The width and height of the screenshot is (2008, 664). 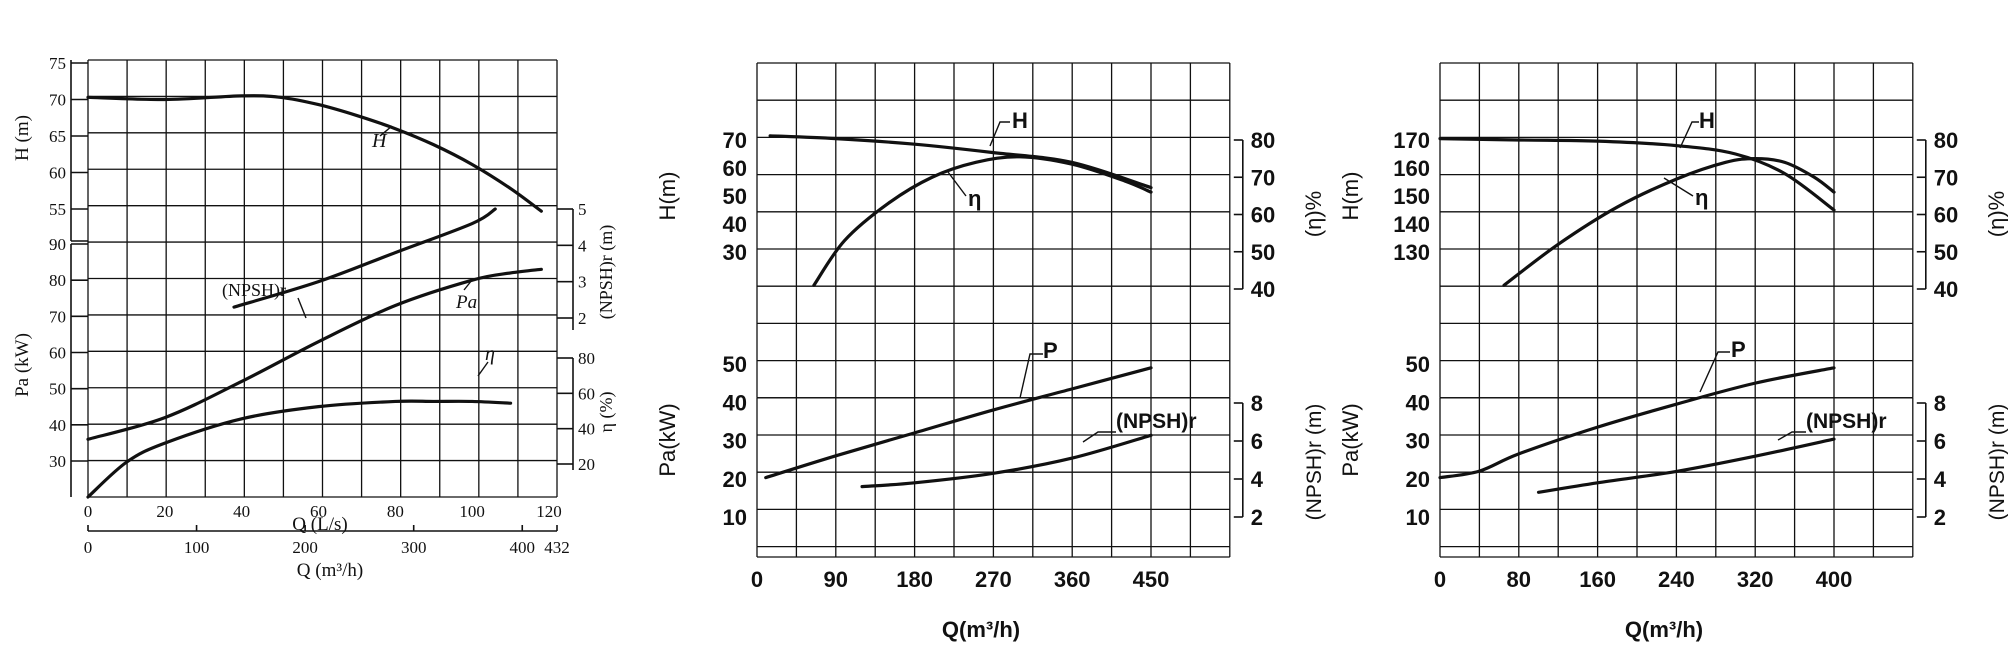 What do you see at coordinates (88, 547) in the screenshot?
I see `x-m3h-tick-label: 0` at bounding box center [88, 547].